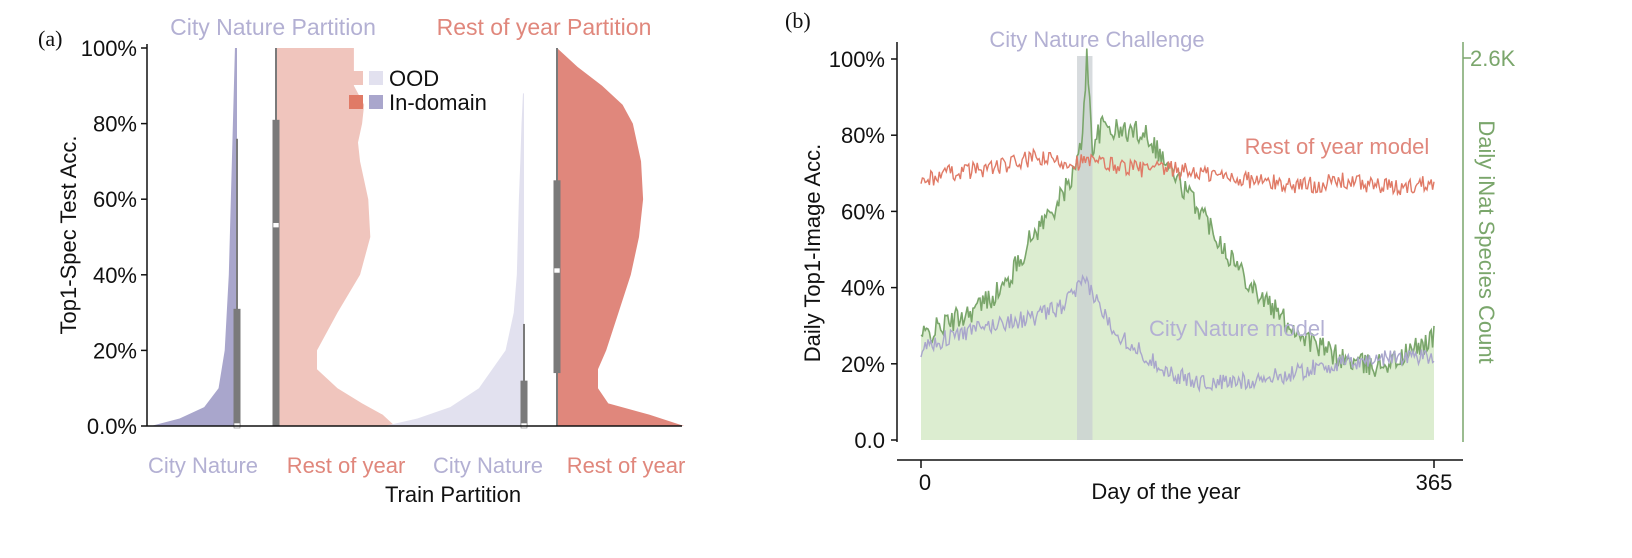 The height and width of the screenshot is (558, 1632). What do you see at coordinates (863, 211) in the screenshot?
I see `left-y-tick-label: 60%` at bounding box center [863, 211].